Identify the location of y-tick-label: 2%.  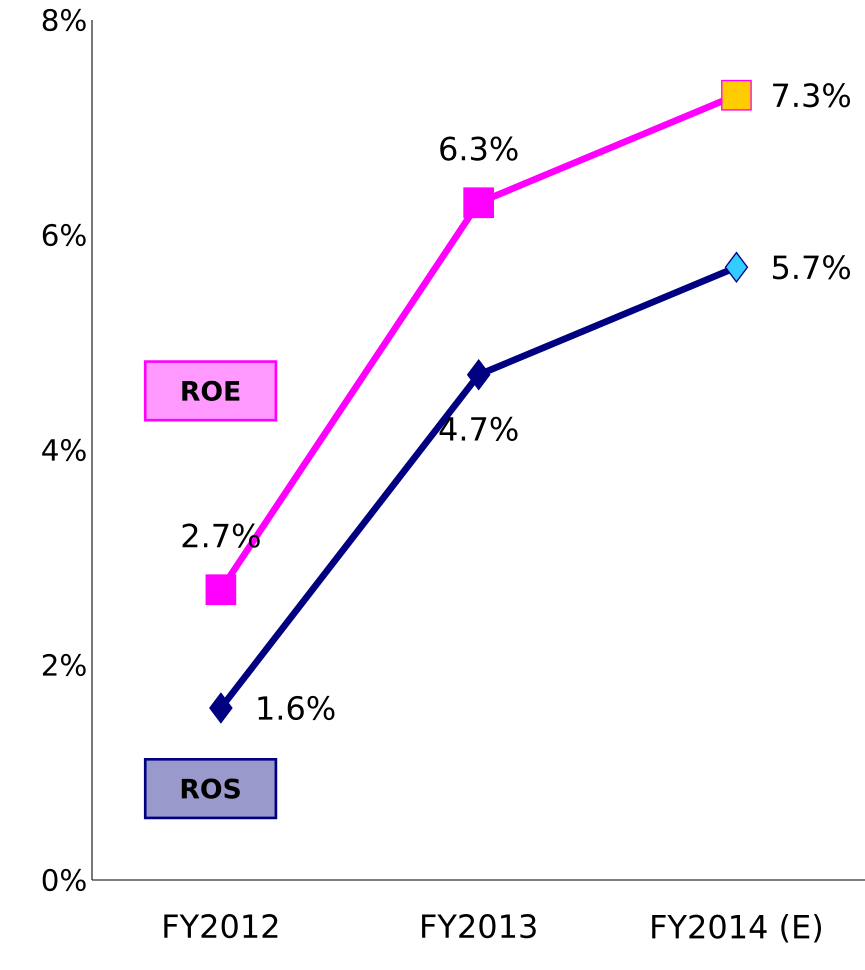
(64, 665).